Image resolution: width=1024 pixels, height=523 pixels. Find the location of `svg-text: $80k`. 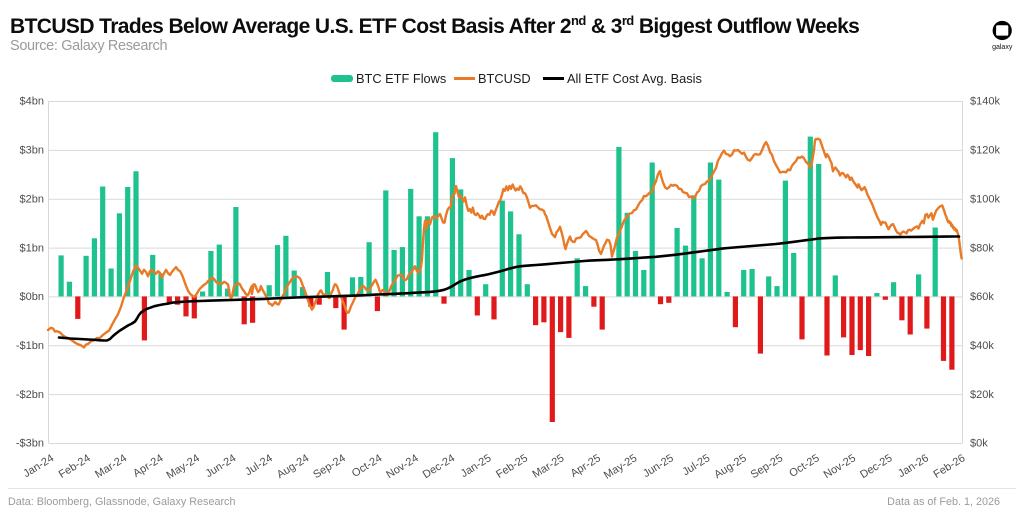

svg-text: $80k is located at coordinates (982, 248).